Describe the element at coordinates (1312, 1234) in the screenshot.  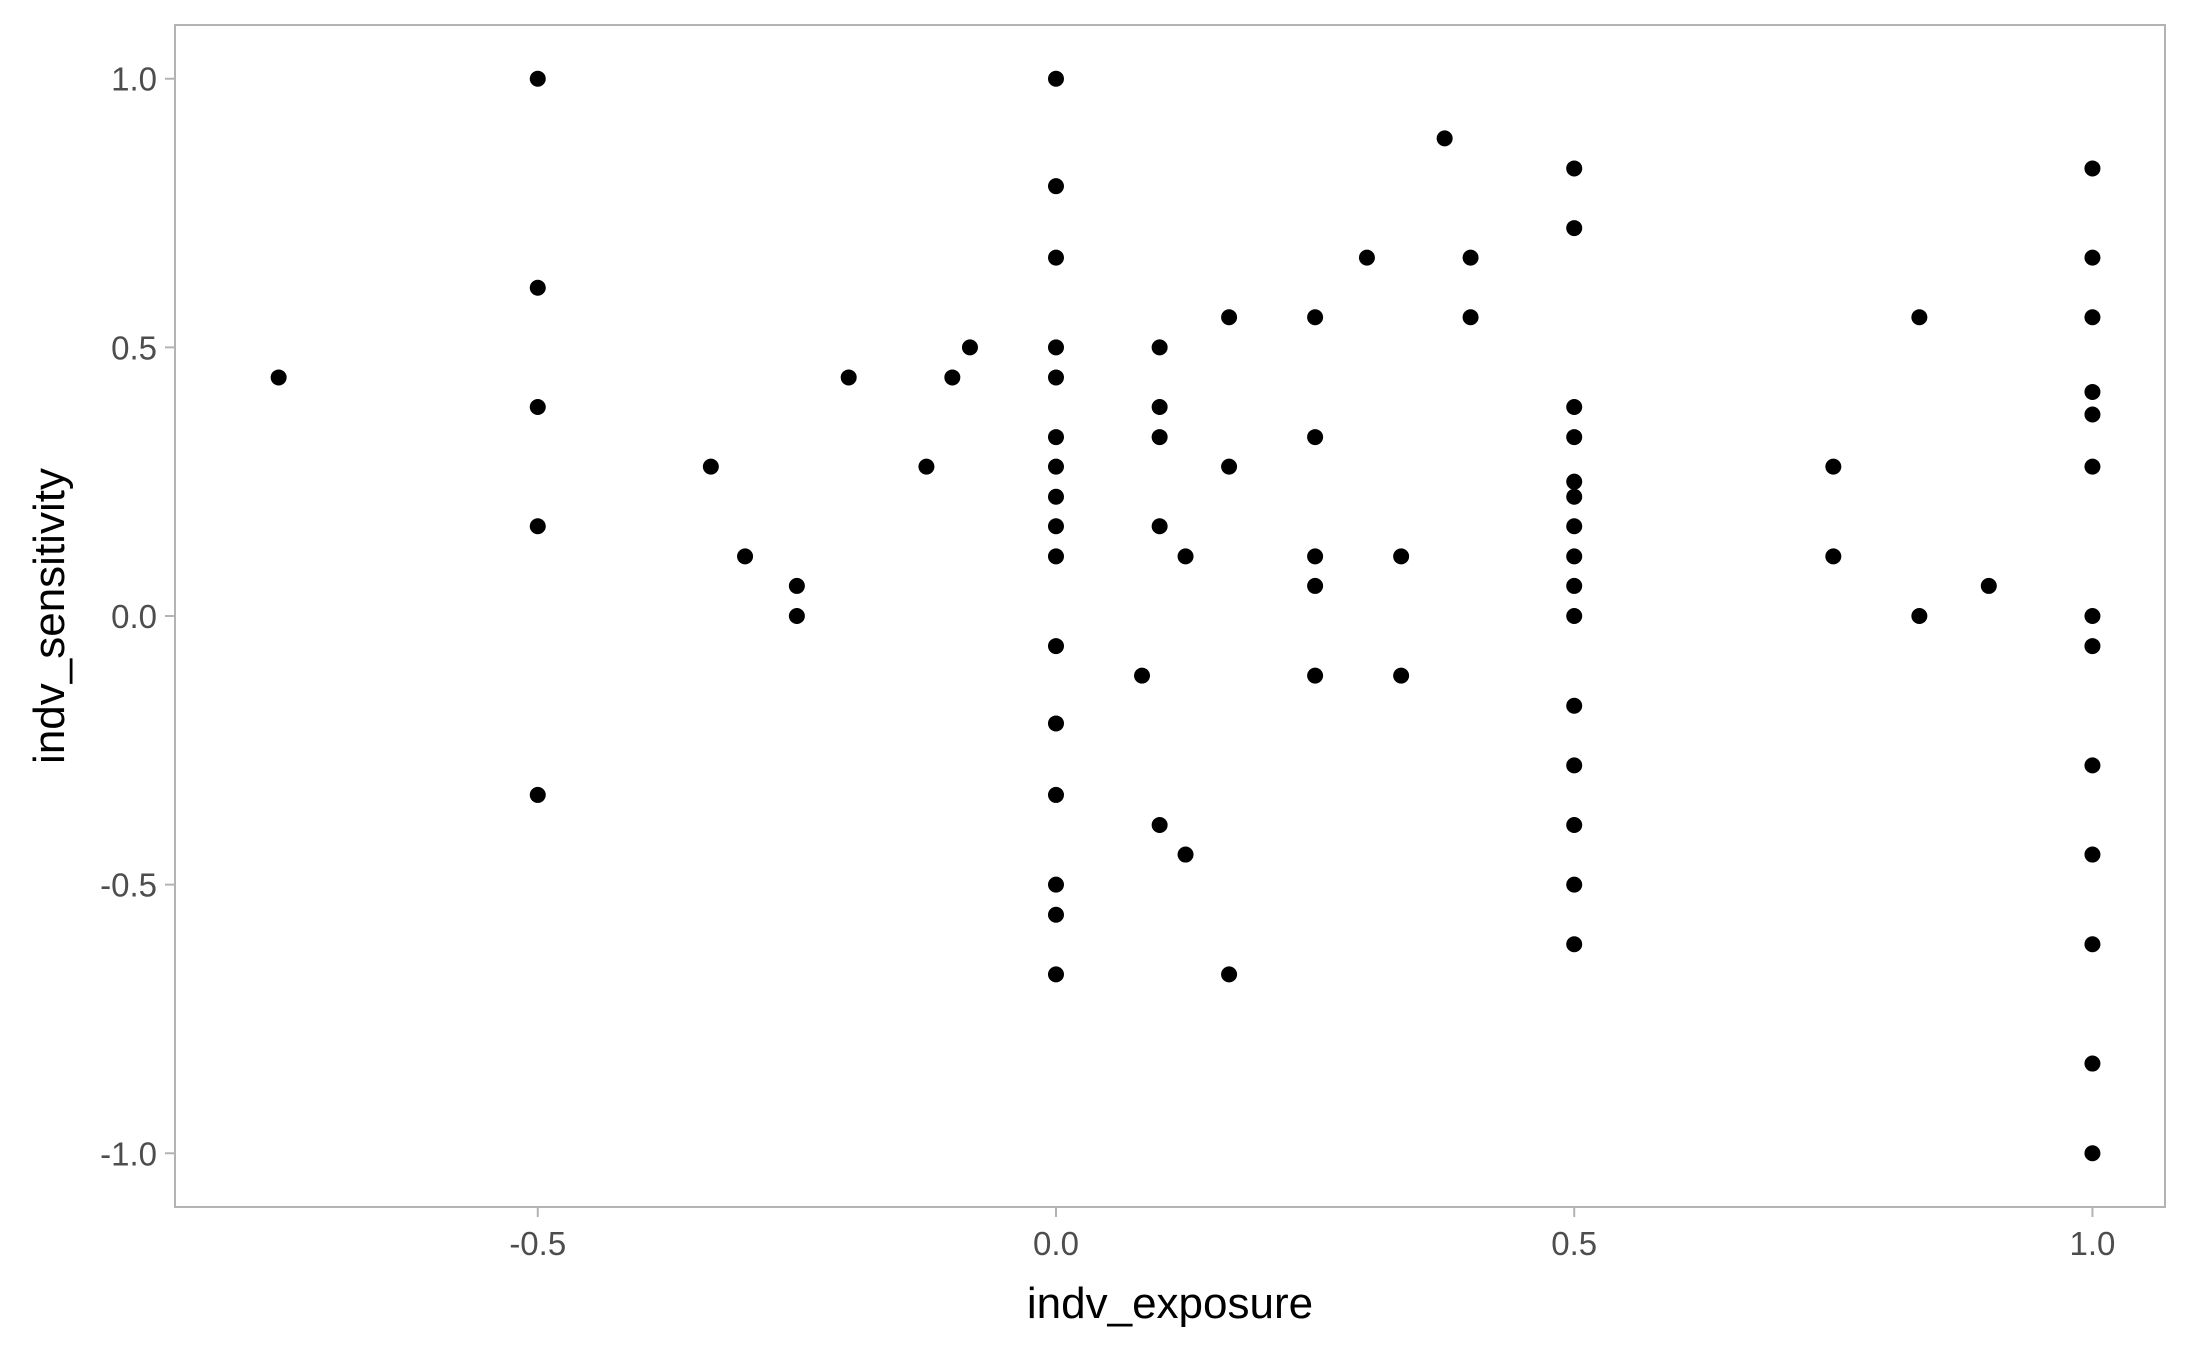
I see `x-axis-ticks: -0.5 0.0 0.5 1.0` at that location.